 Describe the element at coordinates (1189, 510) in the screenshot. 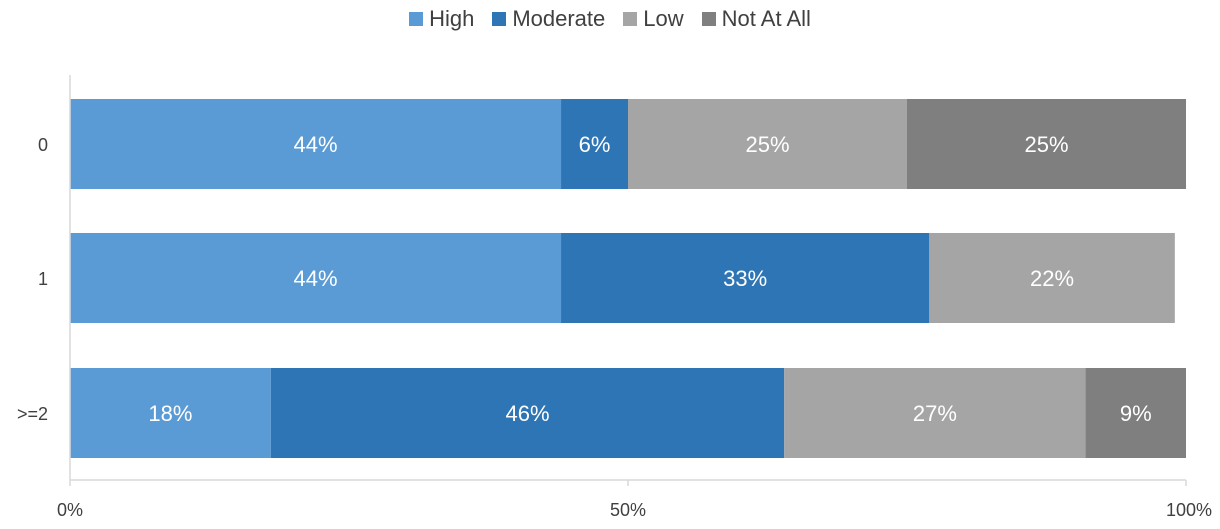

I see `x-tick-label: 100%` at that location.